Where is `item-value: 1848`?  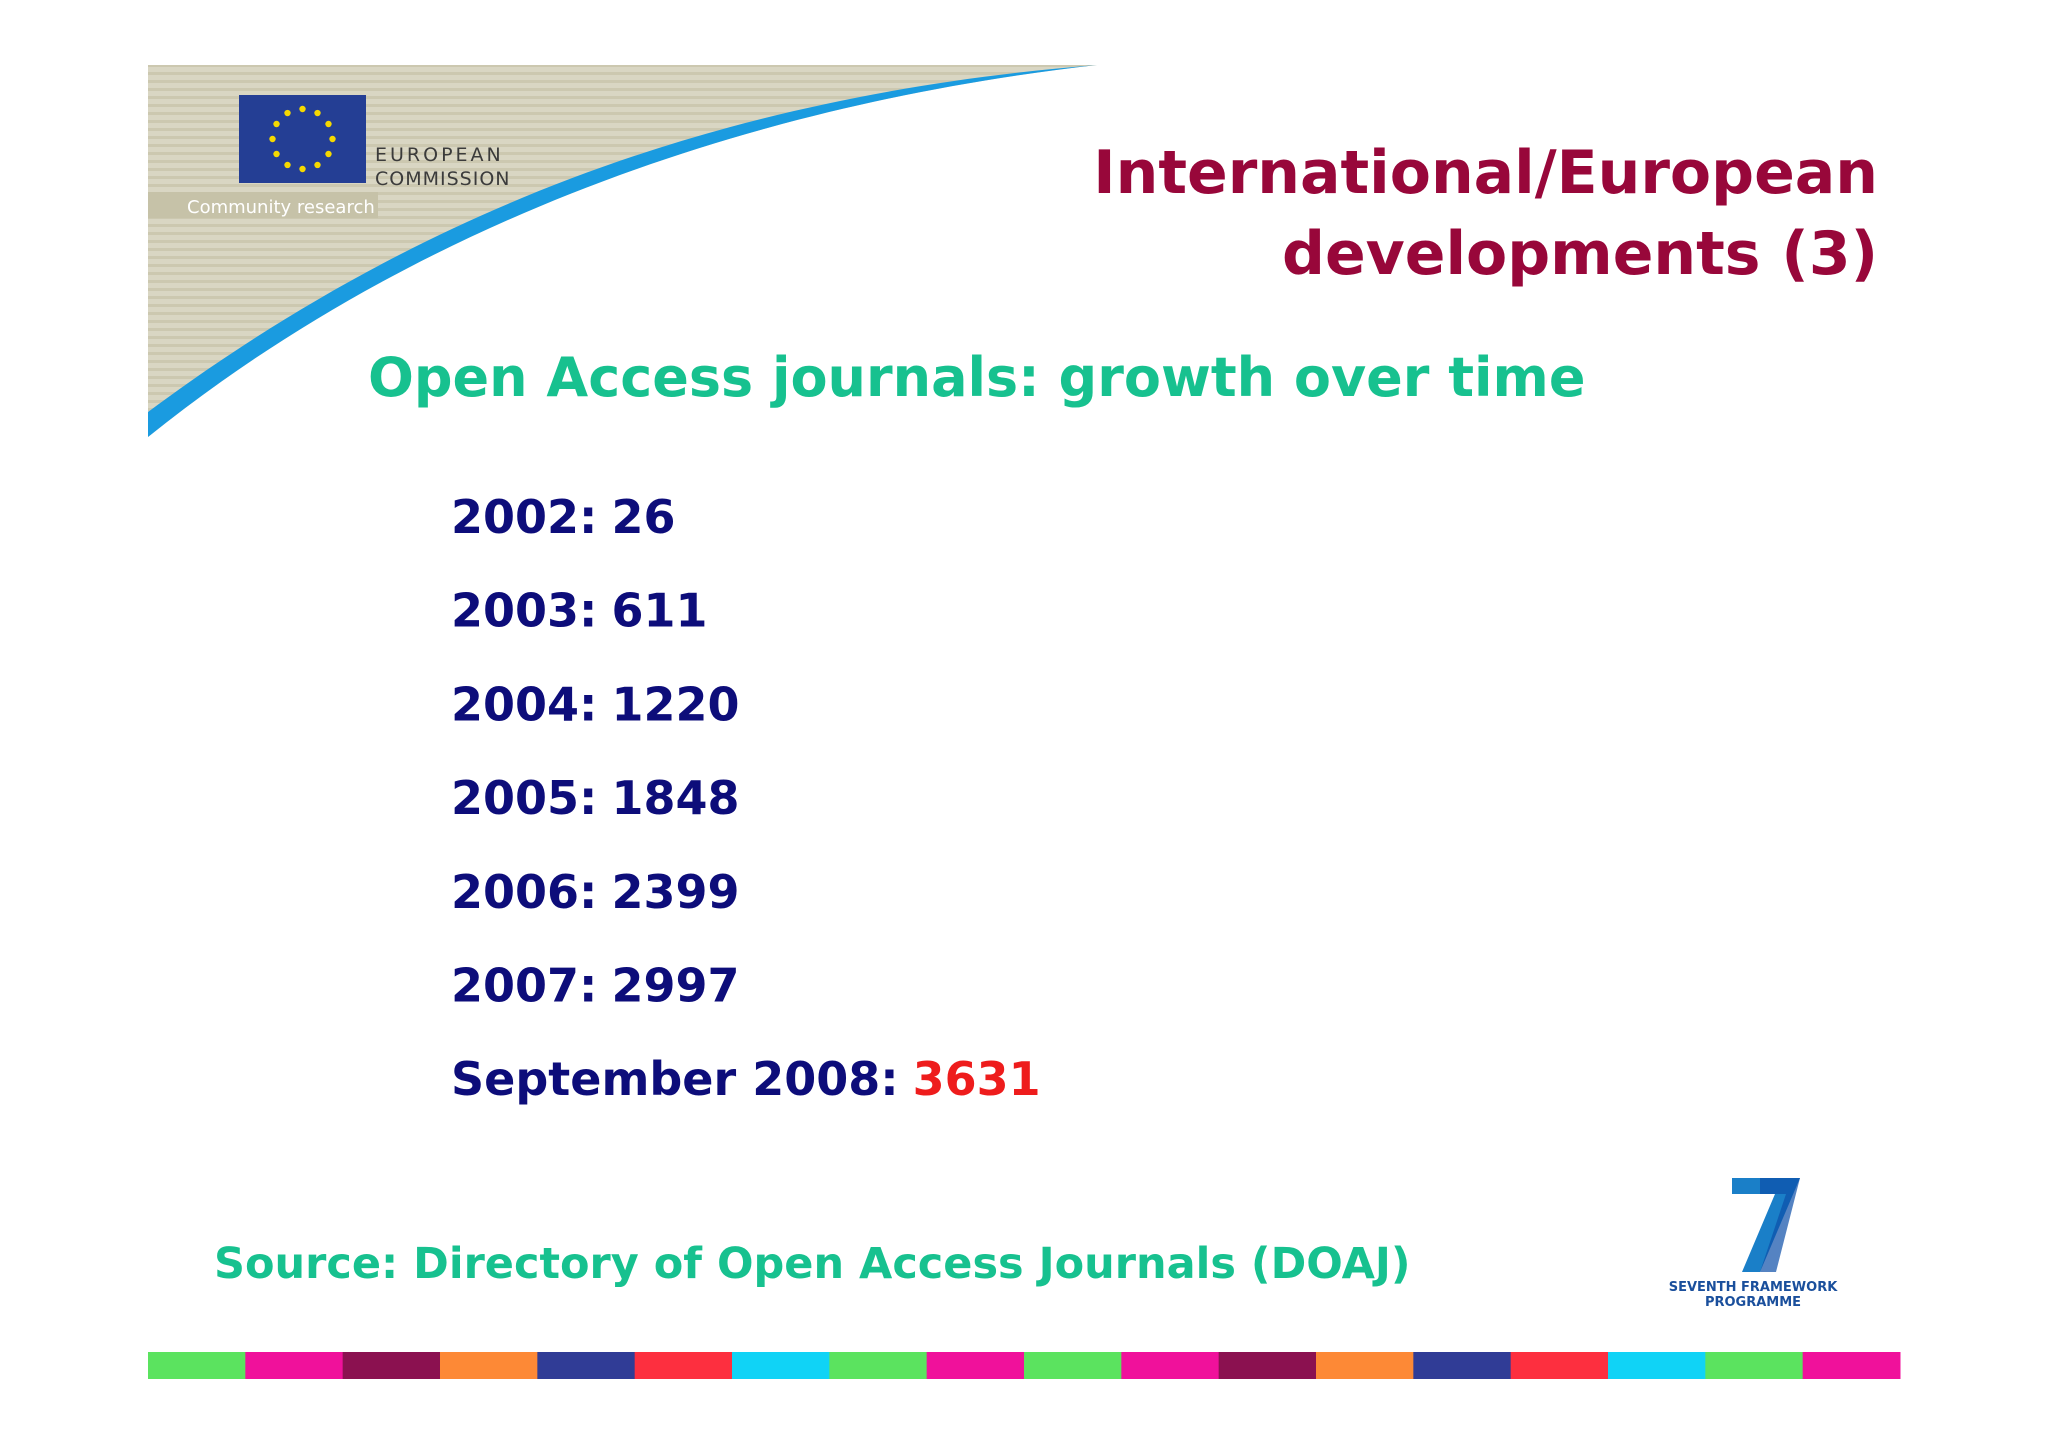
item-value: 1848 is located at coordinates (675, 798).